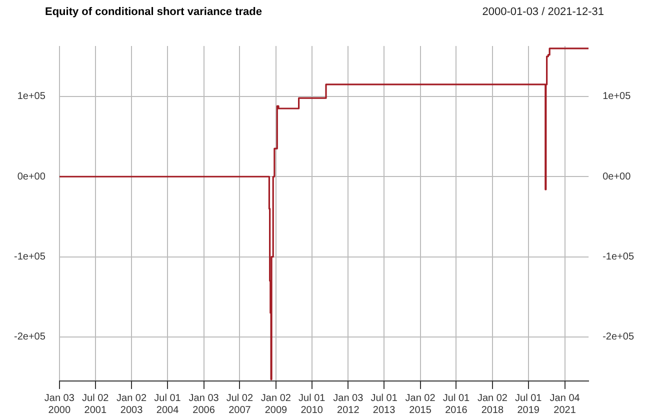 This screenshot has width=648, height=419. Describe the element at coordinates (240, 404) in the screenshot. I see `x-tick-label: Jul 02 2007` at that location.